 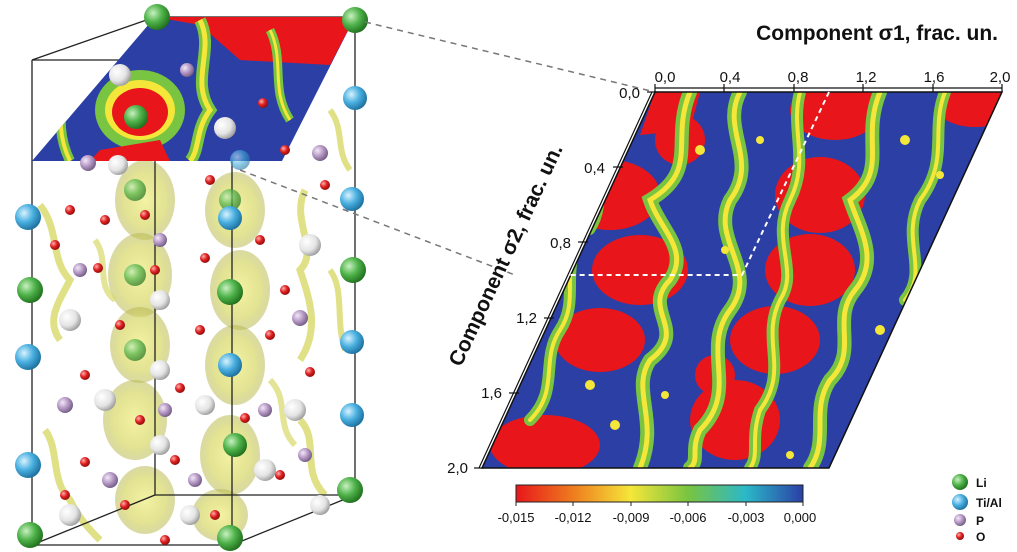 What do you see at coordinates (800, 517) in the screenshot?
I see `colorbar-tick: 0,000` at bounding box center [800, 517].